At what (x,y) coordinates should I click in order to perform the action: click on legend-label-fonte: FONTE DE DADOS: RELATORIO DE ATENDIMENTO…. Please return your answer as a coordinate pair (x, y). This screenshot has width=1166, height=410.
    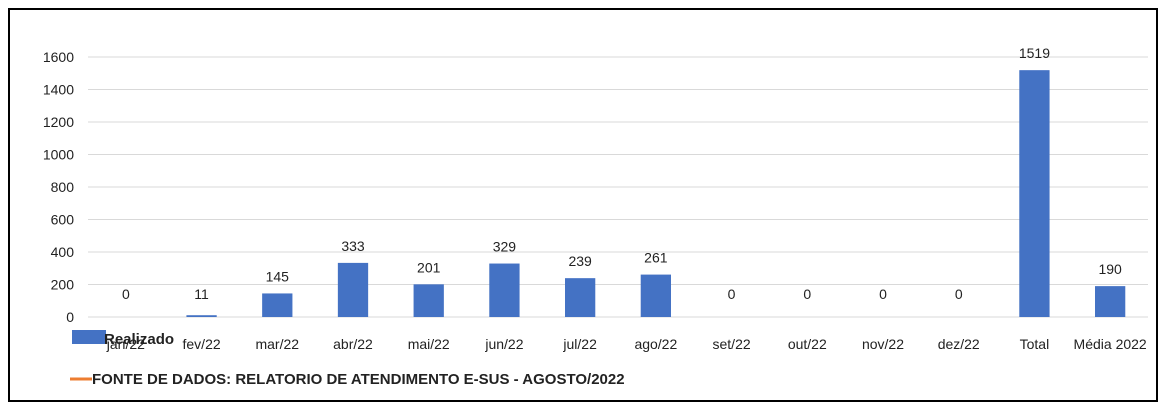
    Looking at the image, I should click on (358, 379).